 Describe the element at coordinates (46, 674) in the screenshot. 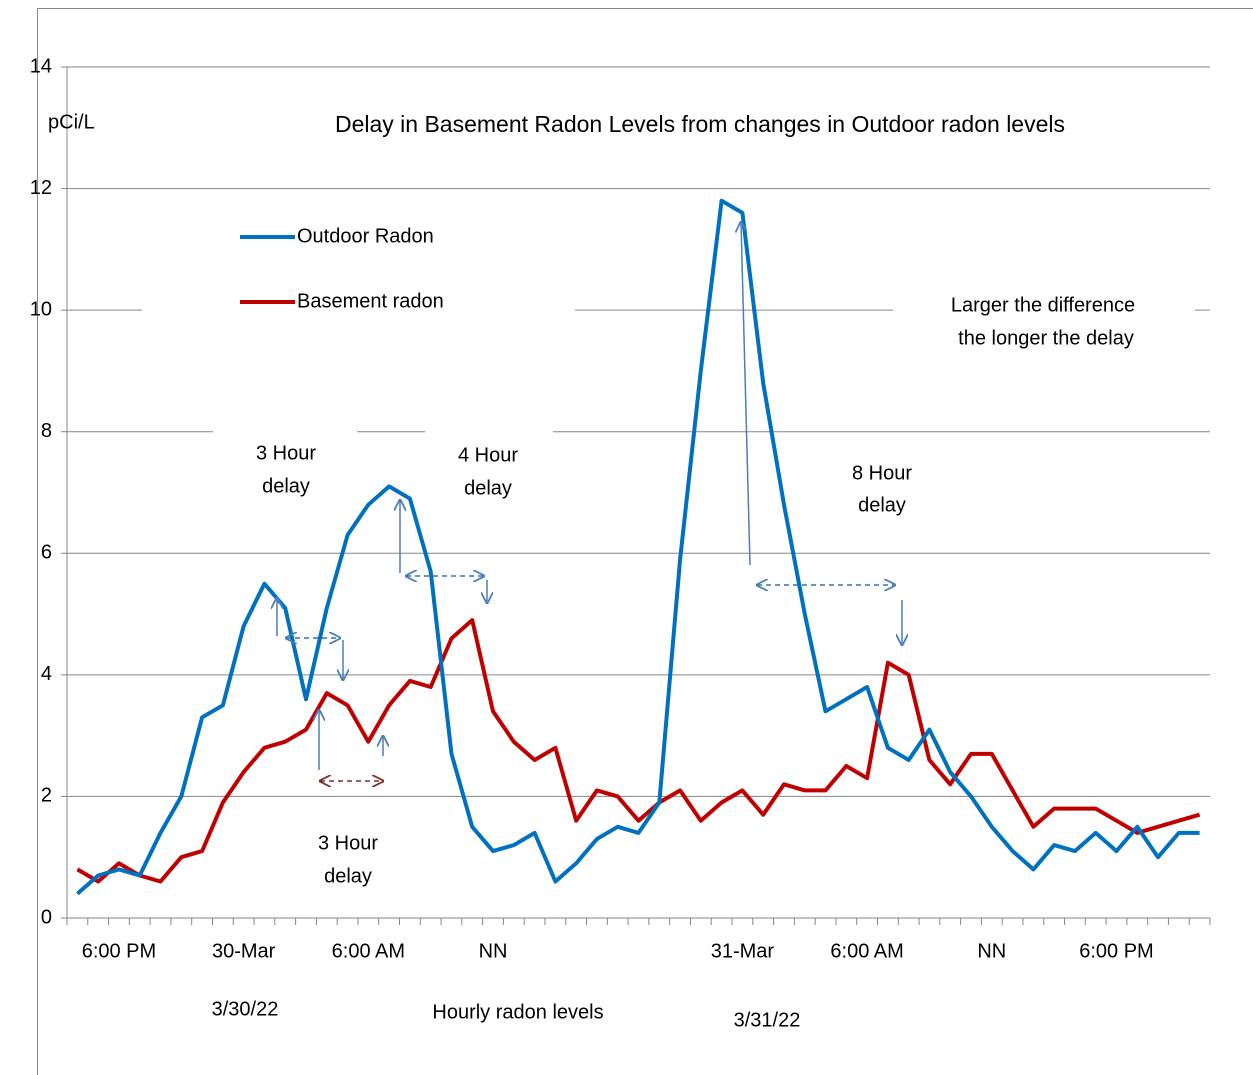

I see `y-tick-label: 4` at that location.